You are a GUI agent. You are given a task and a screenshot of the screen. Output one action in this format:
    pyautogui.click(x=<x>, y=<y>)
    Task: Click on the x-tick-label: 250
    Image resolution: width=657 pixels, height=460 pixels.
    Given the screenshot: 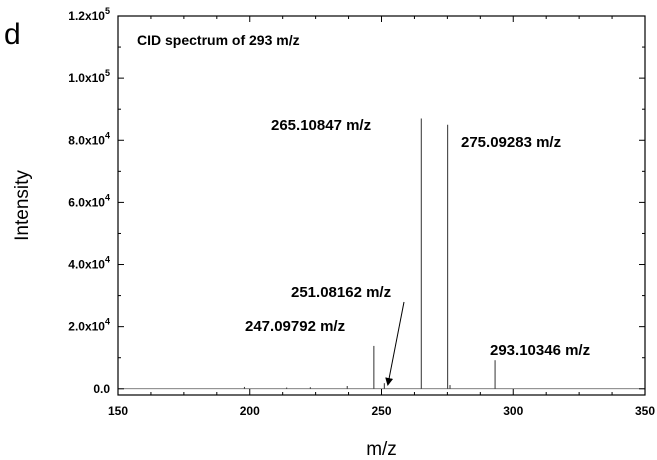 What is the action you would take?
    pyautogui.click(x=381, y=411)
    